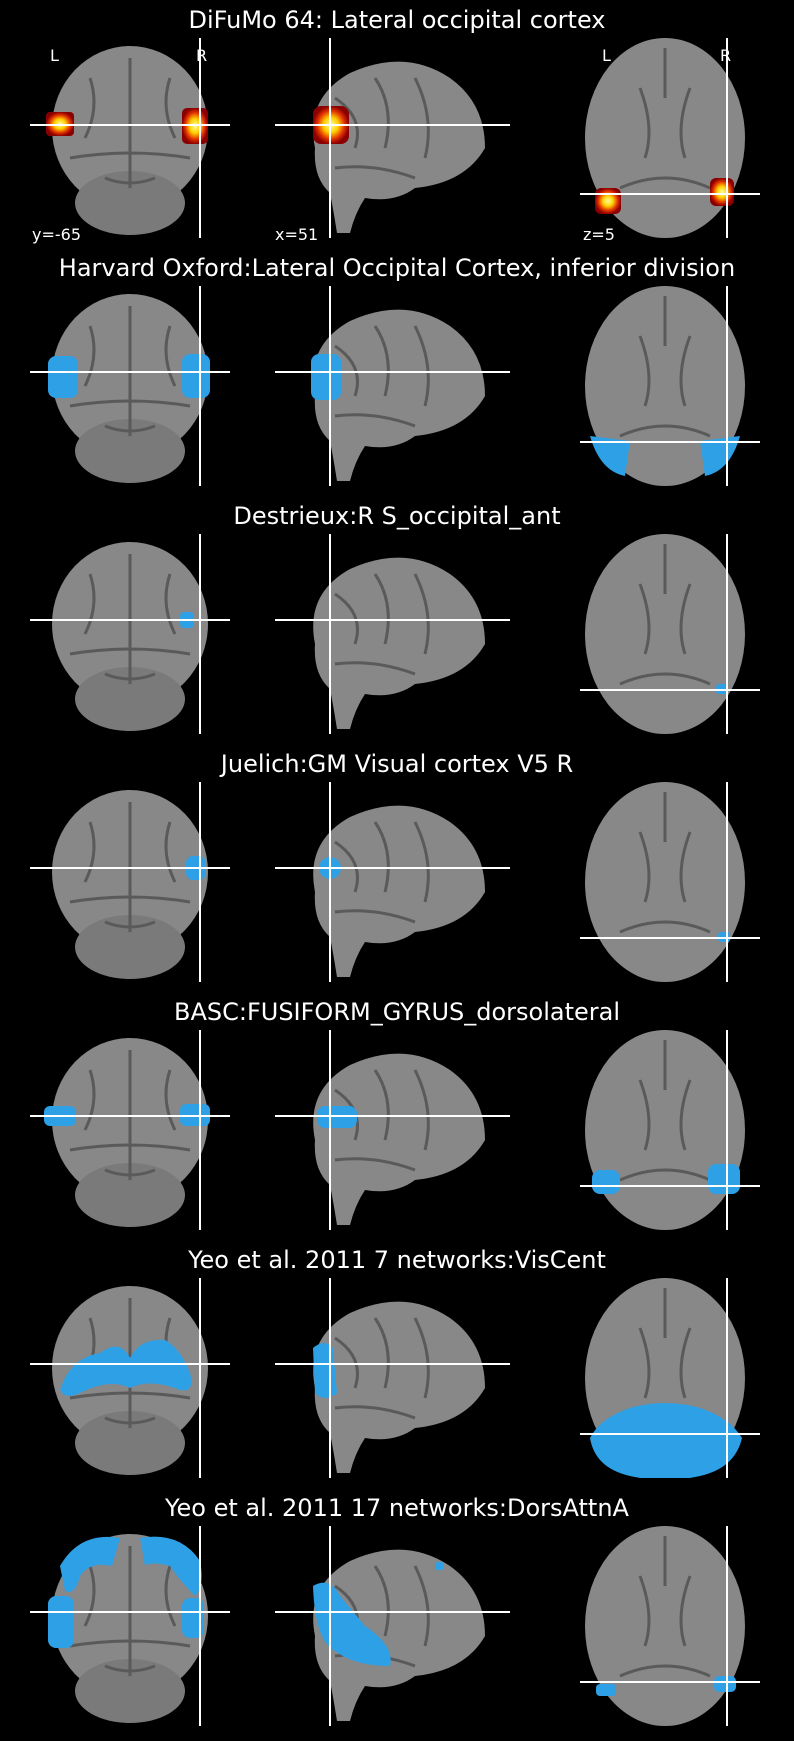  What do you see at coordinates (397, 1260) in the screenshot?
I see `row-title: Yeo et al. 2011 7 networks:VisCent` at bounding box center [397, 1260].